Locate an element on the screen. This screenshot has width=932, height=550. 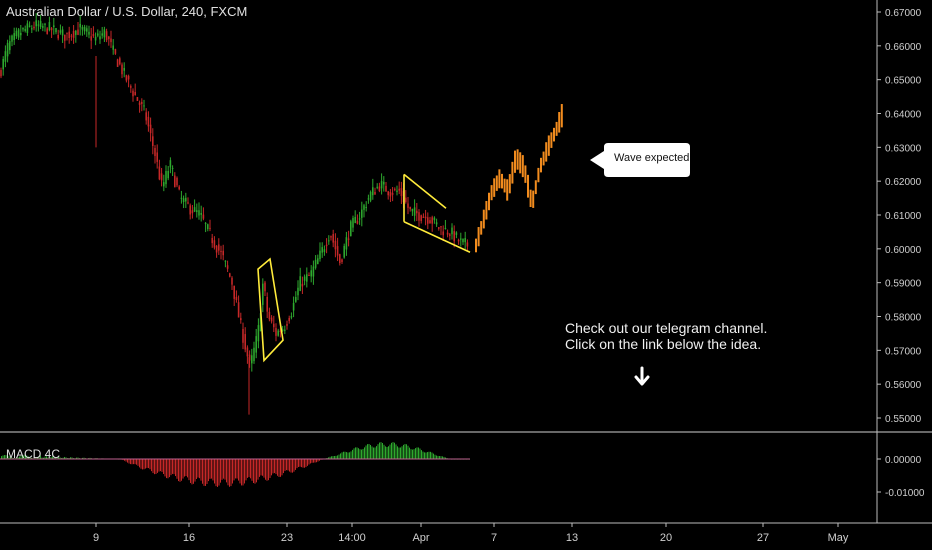
price-tick-label: 0.63000 is located at coordinates (903, 148).